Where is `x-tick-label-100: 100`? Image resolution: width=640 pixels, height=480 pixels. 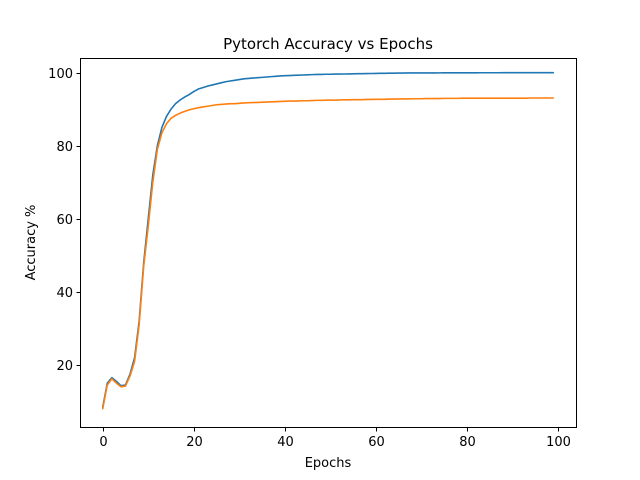
x-tick-label-100: 100 is located at coordinates (558, 442).